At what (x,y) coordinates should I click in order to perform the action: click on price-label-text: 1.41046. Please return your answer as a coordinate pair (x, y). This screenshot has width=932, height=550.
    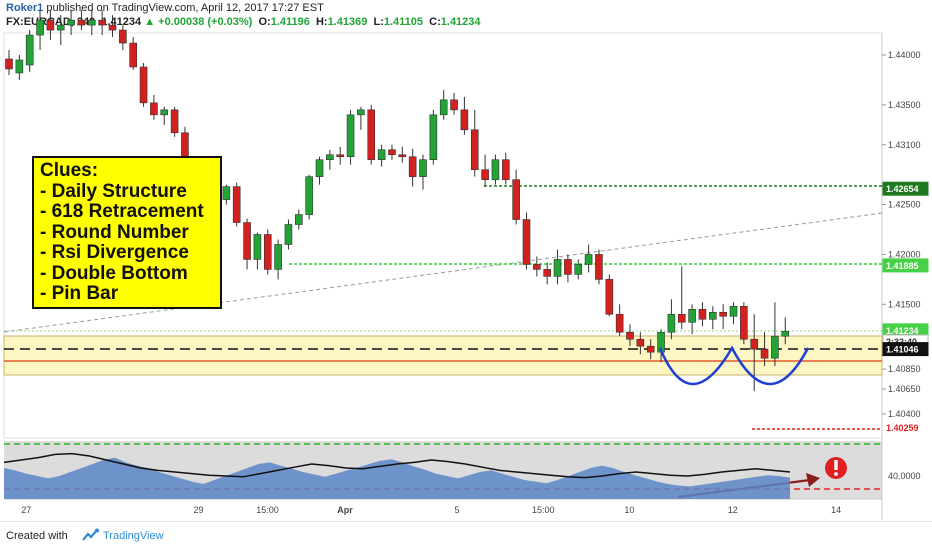
    Looking at the image, I should click on (902, 350).